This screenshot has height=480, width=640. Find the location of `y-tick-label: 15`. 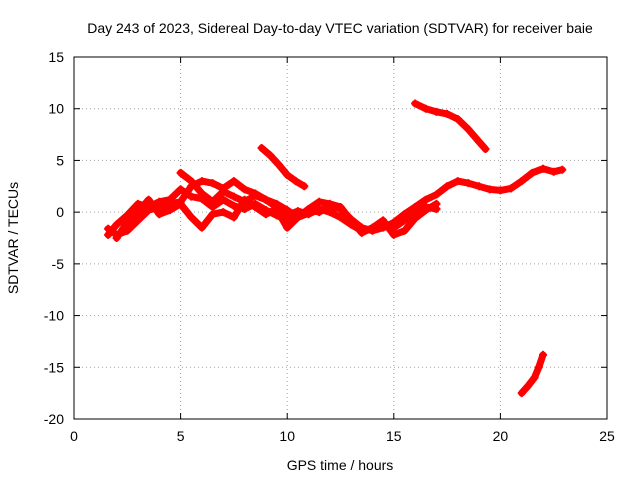

y-tick-label: 15 is located at coordinates (56, 57).